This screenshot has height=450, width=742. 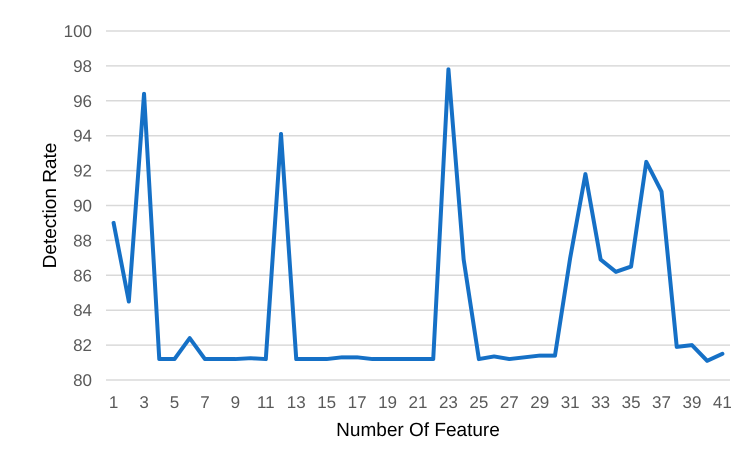 What do you see at coordinates (418, 430) in the screenshot?
I see `x-axis-title: Number Of Feature` at bounding box center [418, 430].